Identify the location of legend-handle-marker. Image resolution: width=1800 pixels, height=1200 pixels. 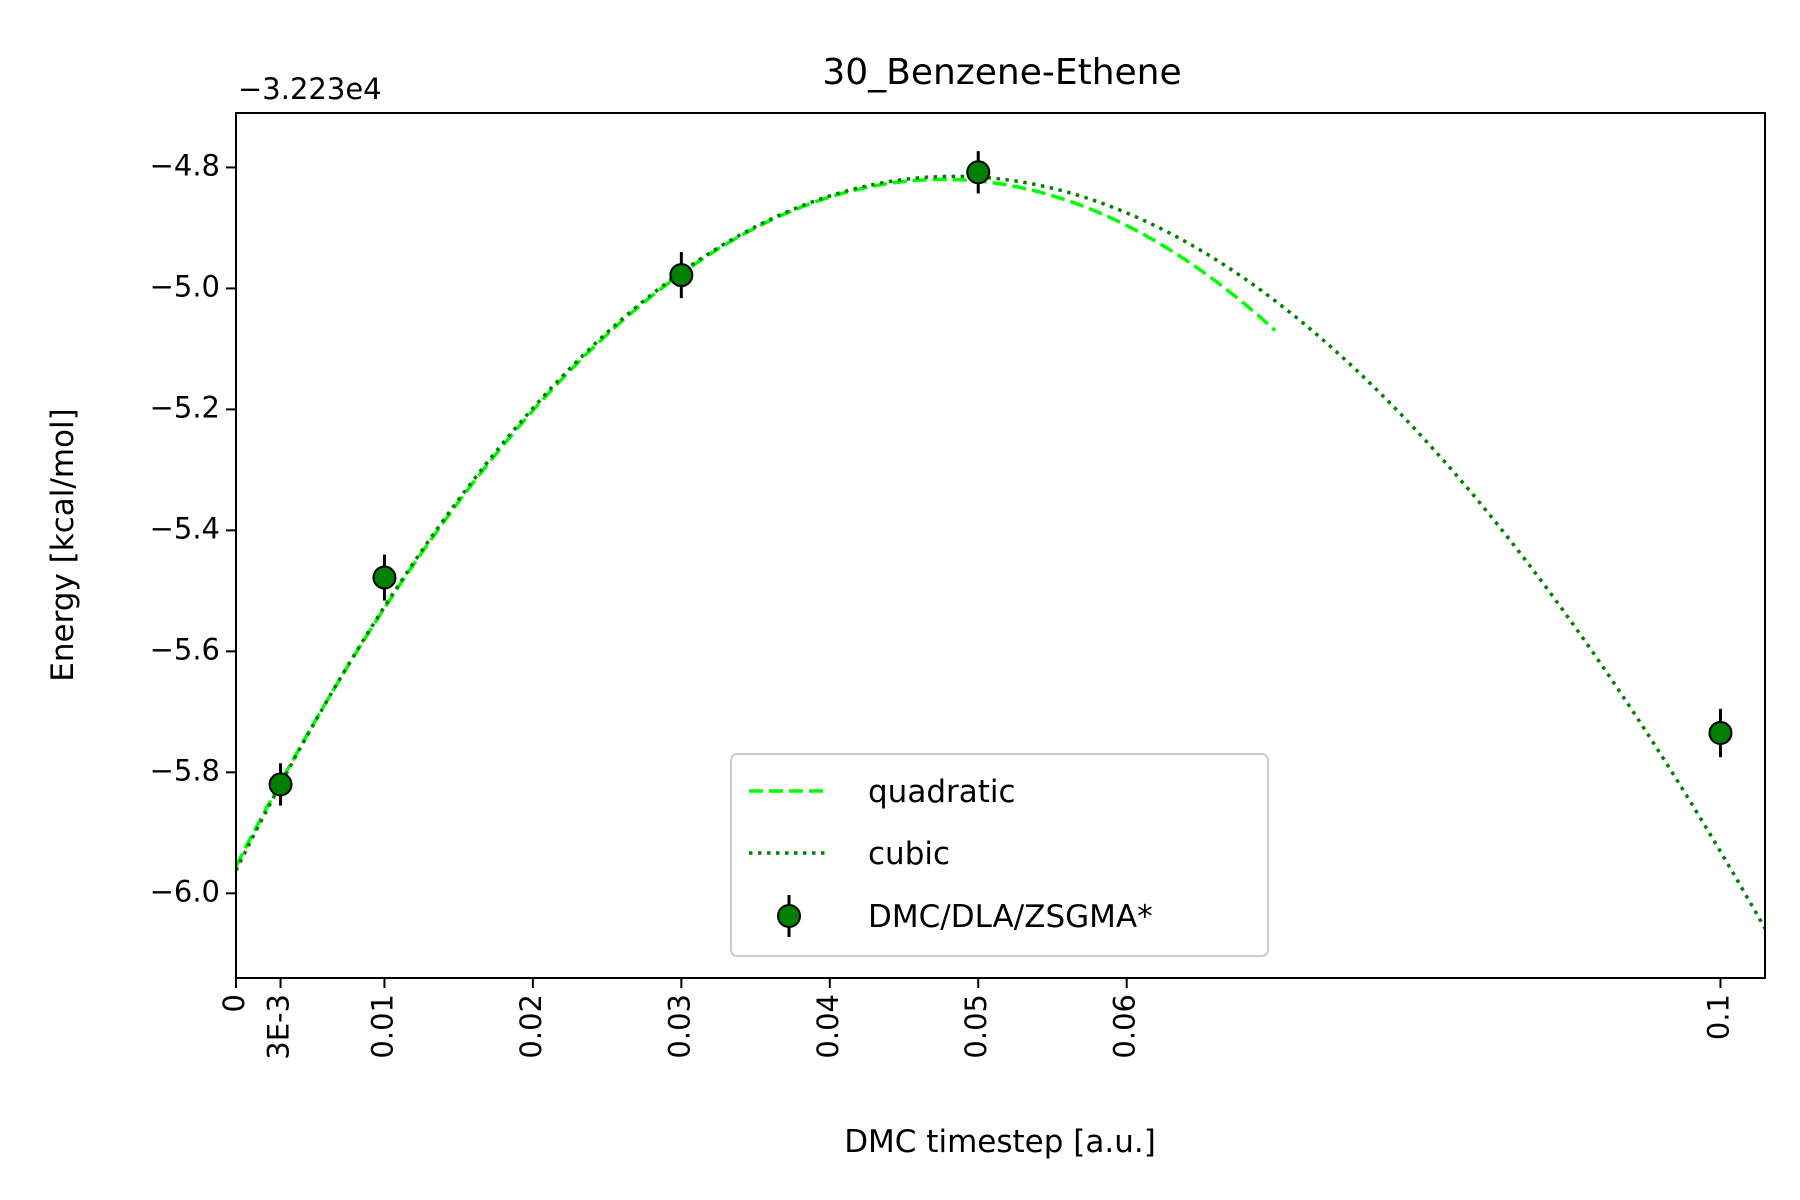
(789, 916).